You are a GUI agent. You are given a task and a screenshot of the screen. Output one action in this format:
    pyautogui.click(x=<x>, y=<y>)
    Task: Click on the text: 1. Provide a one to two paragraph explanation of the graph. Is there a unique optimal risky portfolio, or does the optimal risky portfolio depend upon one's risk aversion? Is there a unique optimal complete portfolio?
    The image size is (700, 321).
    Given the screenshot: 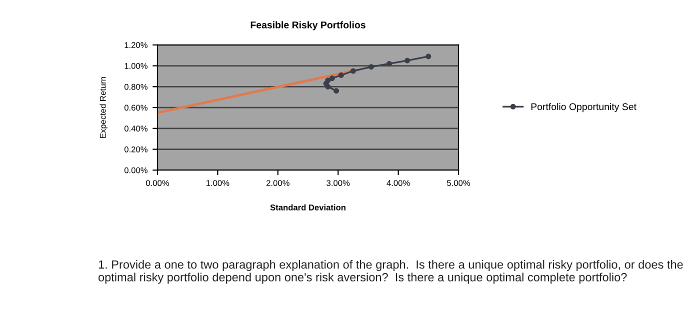 What is the action you would take?
    pyautogui.click(x=390, y=272)
    